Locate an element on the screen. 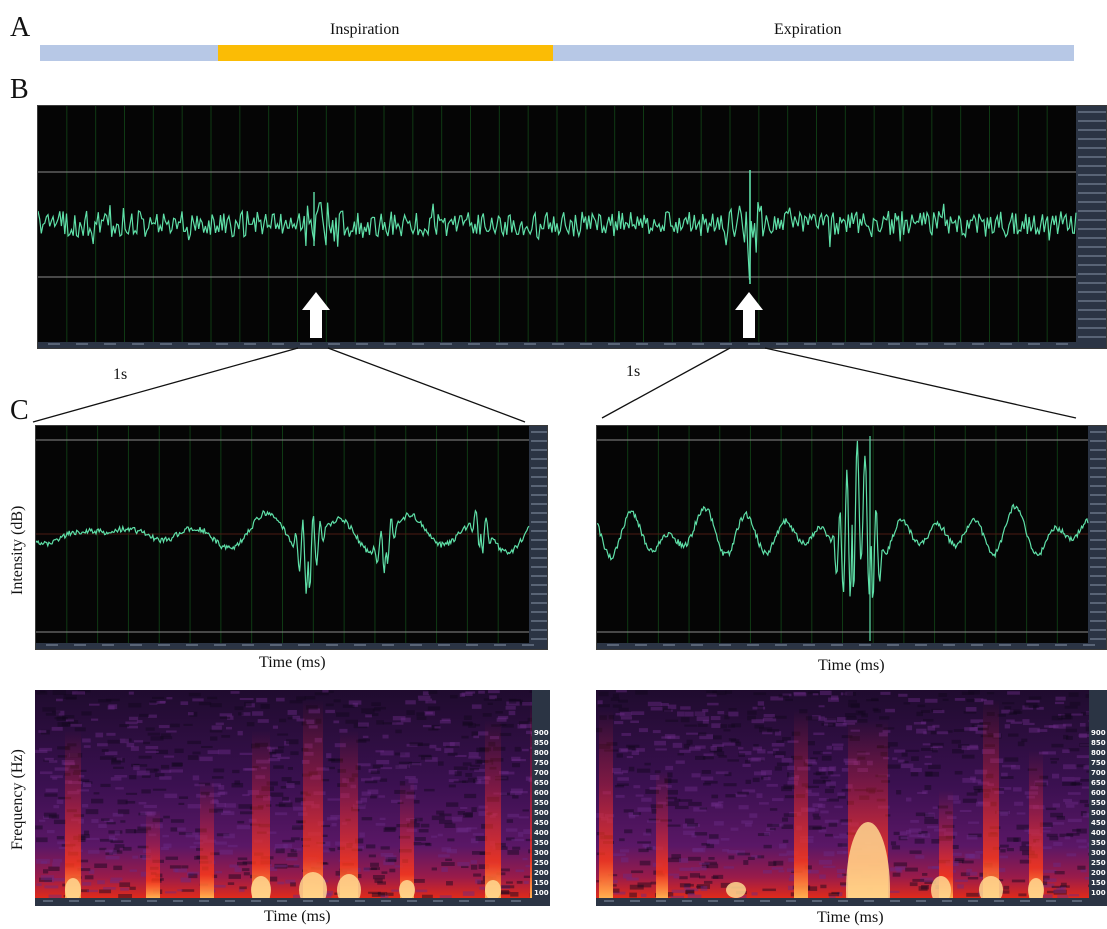 The image size is (1107, 929). waveform-zoom-inspiration-svg is located at coordinates (291, 537).